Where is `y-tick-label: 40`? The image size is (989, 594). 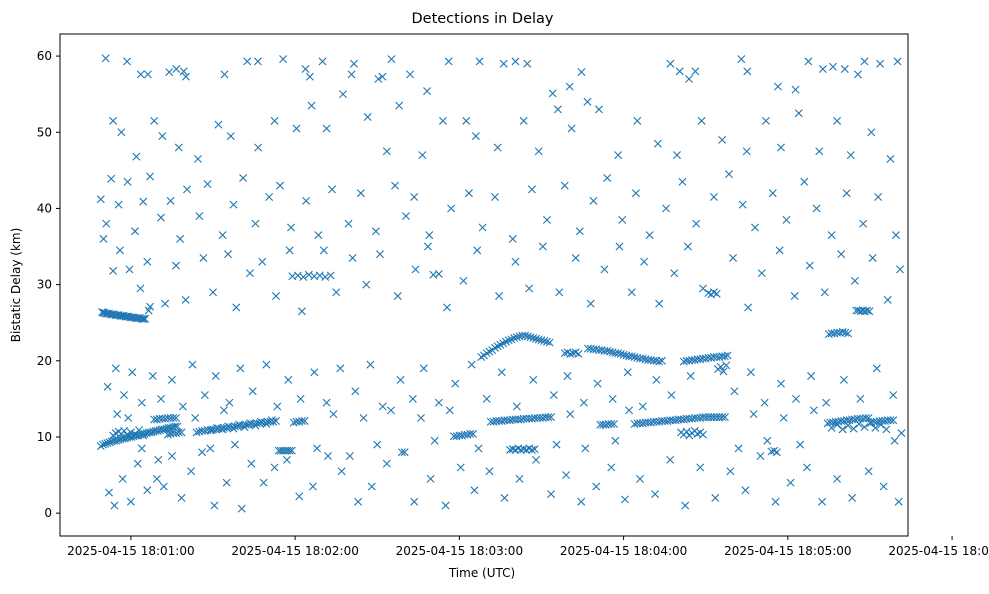 y-tick-label: 40 is located at coordinates (44, 208).